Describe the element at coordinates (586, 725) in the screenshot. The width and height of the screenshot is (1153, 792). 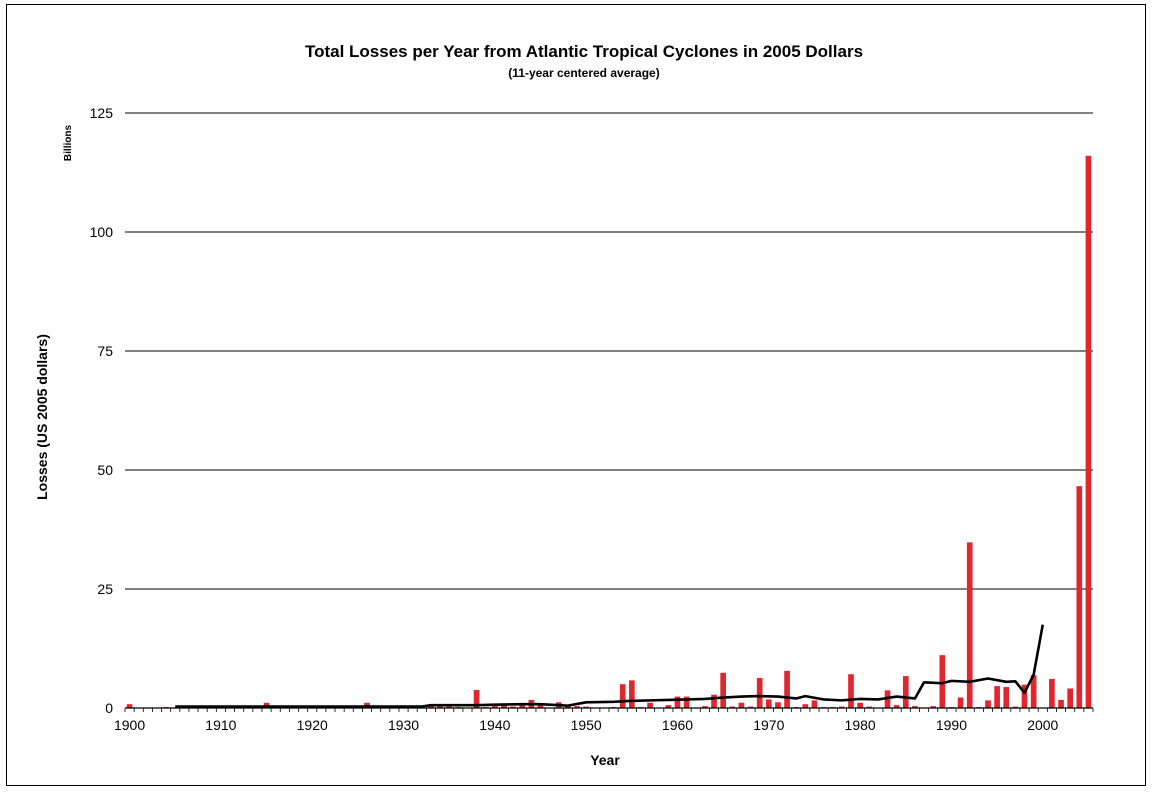
I see `x-tick-label: 1950` at that location.